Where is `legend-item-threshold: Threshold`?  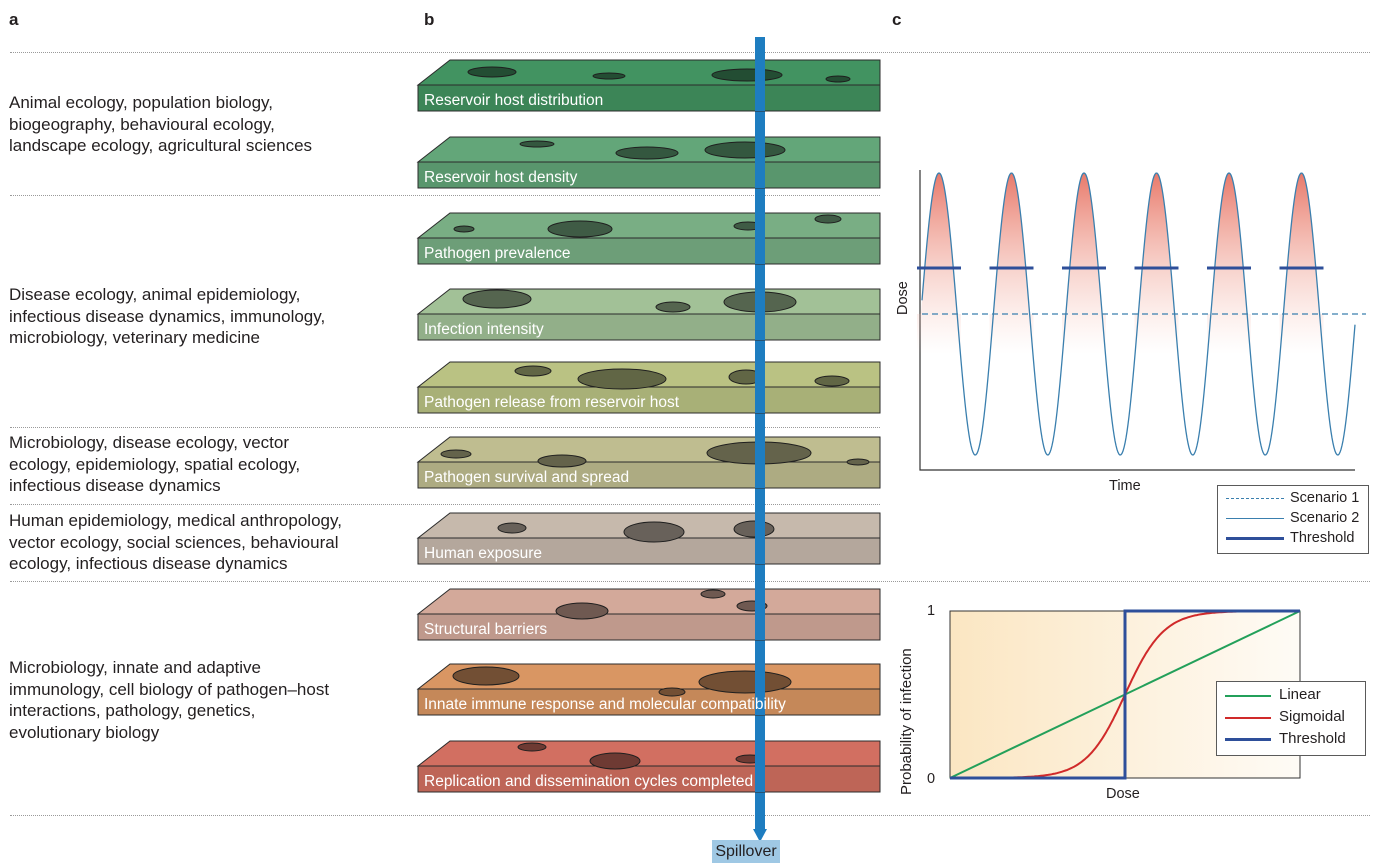
legend-item-threshold: Threshold is located at coordinates (1293, 538).